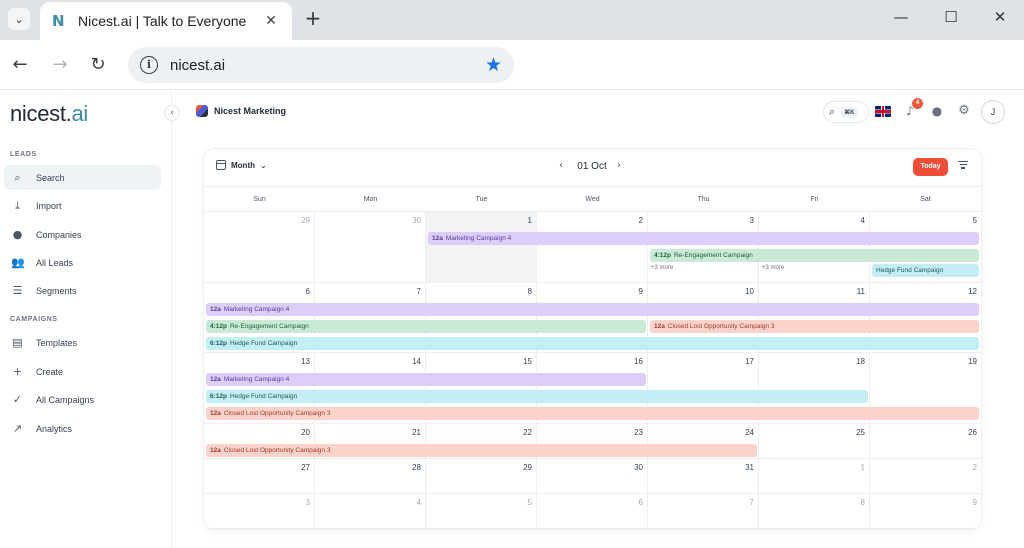 The height and width of the screenshot is (548, 1024). Describe the element at coordinates (846, 112) in the screenshot. I see `command-search-button: ⌕ ⌘K` at that location.